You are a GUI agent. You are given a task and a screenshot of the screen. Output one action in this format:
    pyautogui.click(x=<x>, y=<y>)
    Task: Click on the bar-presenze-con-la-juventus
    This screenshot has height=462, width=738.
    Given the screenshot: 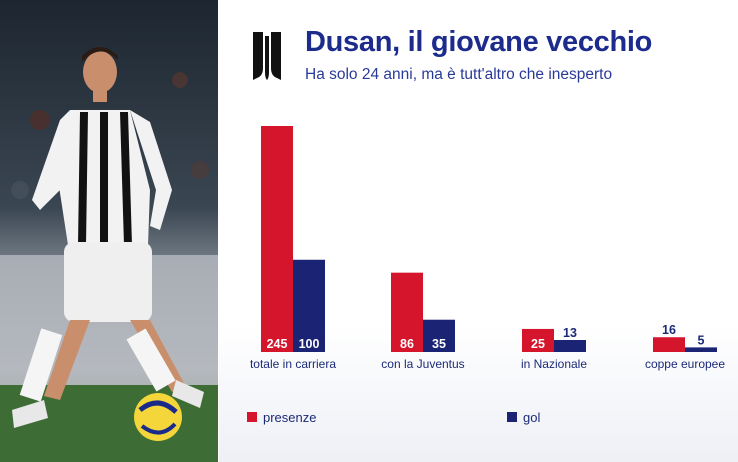 What is the action you would take?
    pyautogui.click(x=407, y=312)
    